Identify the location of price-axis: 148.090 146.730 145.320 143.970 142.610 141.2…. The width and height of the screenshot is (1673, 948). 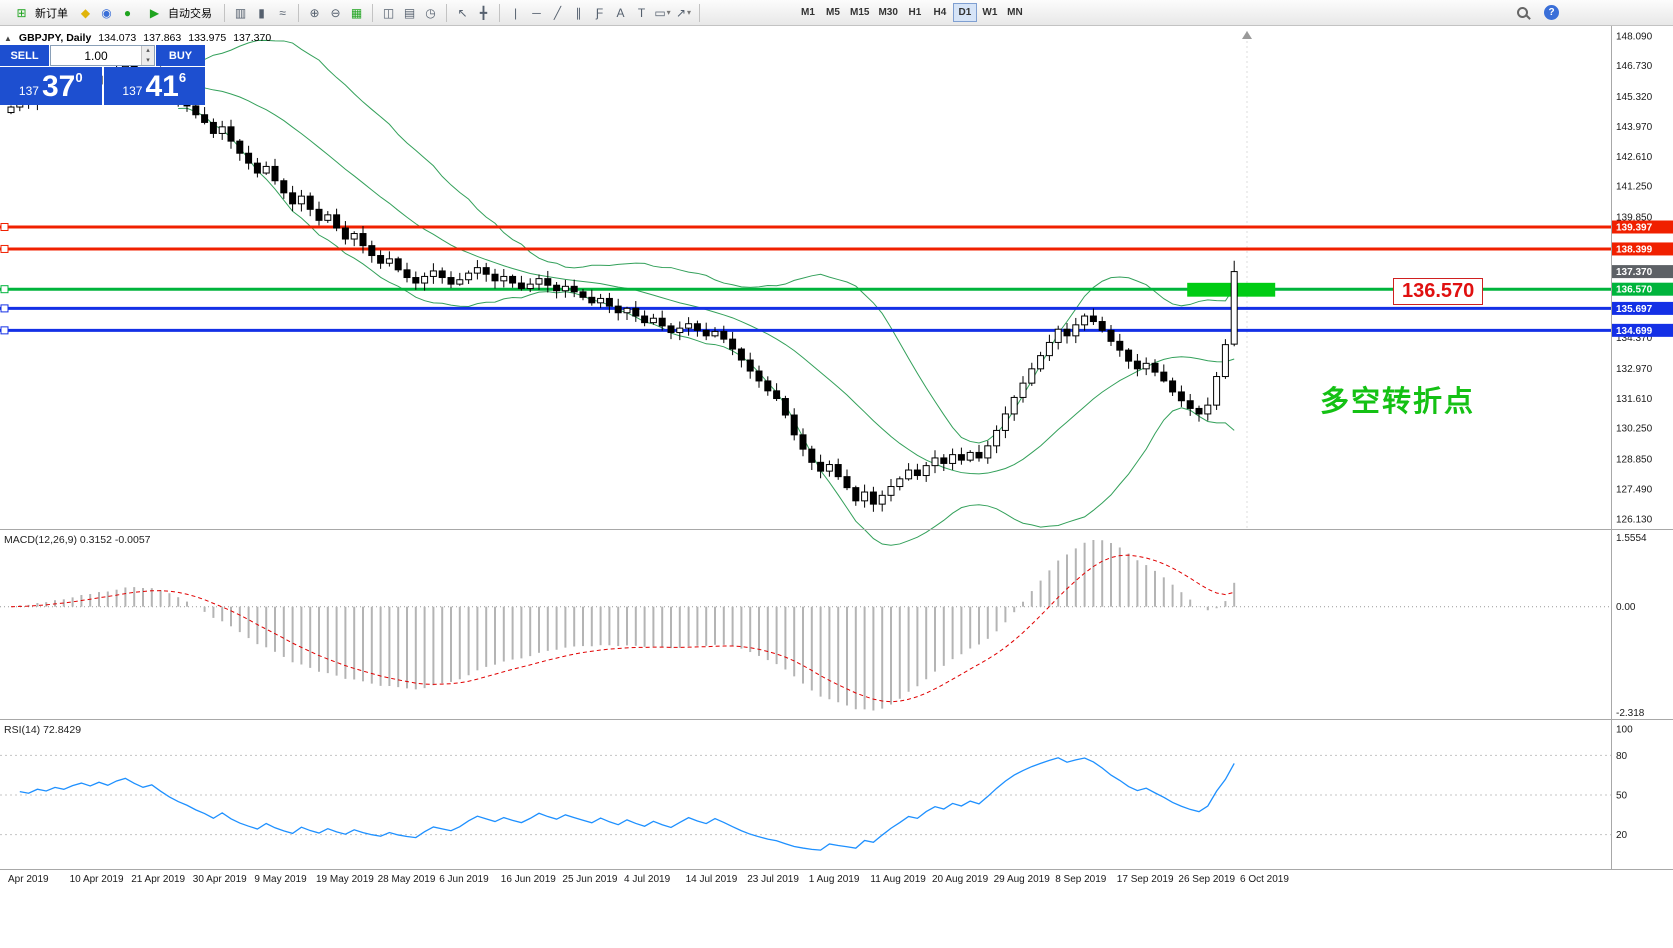
(1642, 278).